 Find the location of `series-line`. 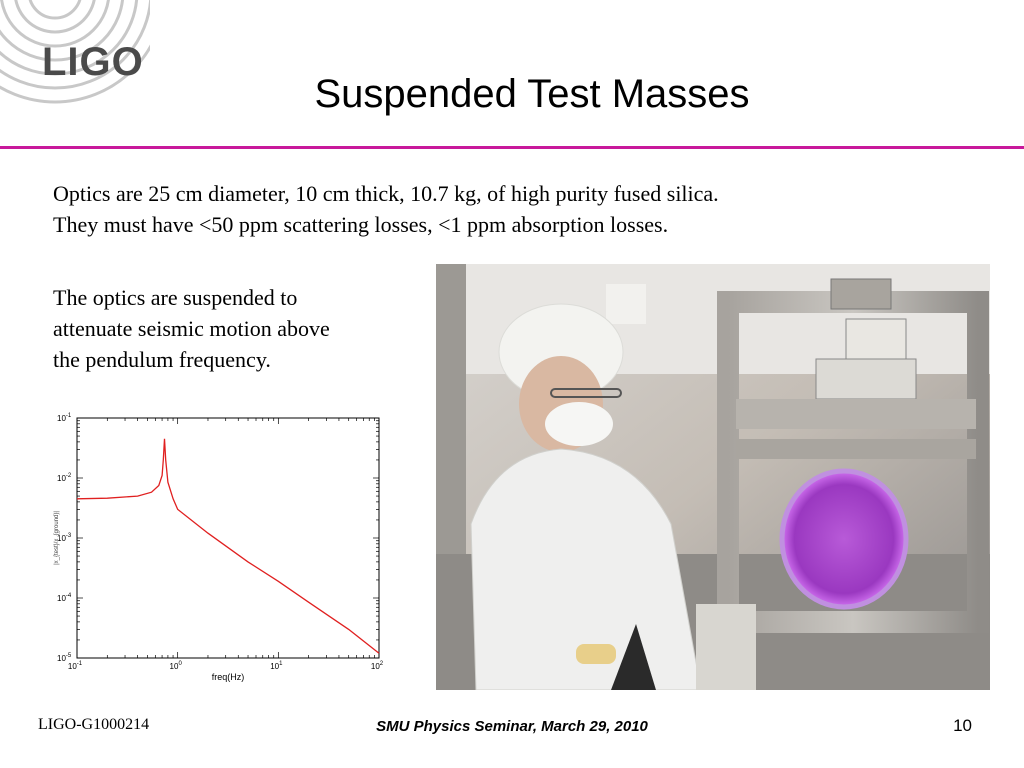

series-line is located at coordinates (228, 546).